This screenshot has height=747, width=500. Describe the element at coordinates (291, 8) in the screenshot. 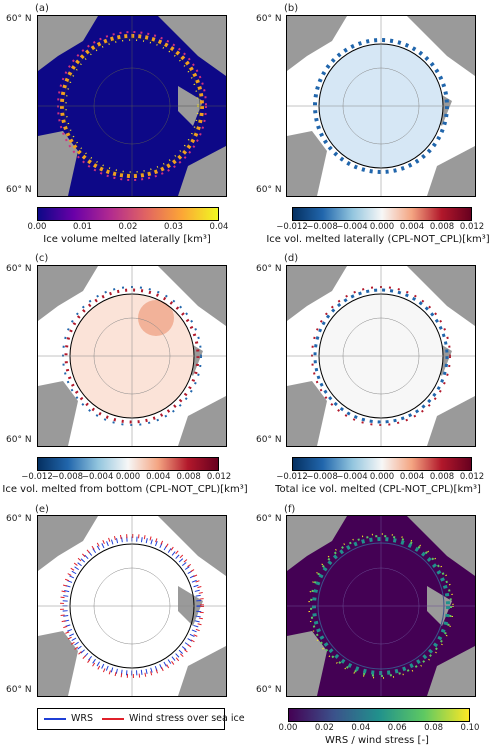

I see `panel-label: (b)` at that location.